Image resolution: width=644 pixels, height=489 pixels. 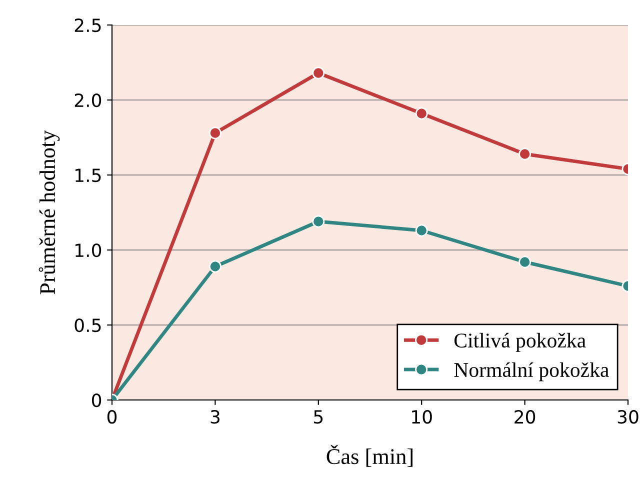 What do you see at coordinates (525, 417) in the screenshot?
I see `x-tick-label: 20` at bounding box center [525, 417].